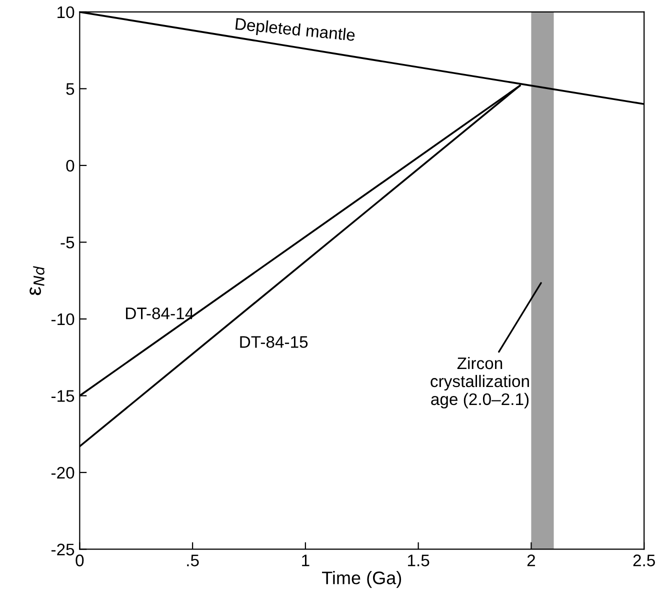 Image resolution: width=664 pixels, height=597 pixels. What do you see at coordinates (66, 12) in the screenshot?
I see `y-tick-label: 10` at bounding box center [66, 12].